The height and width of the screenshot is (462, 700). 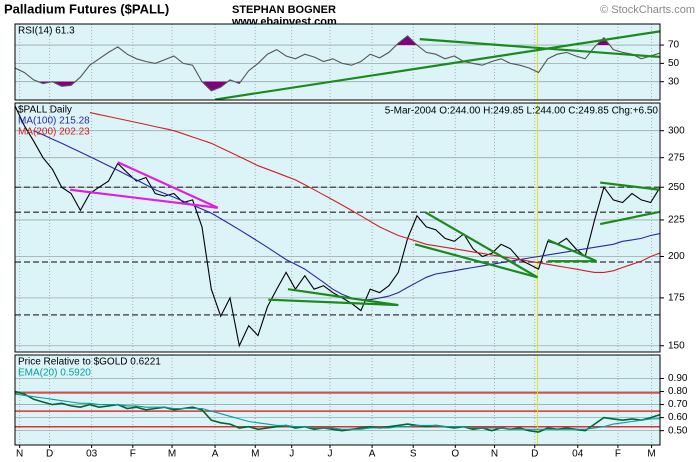 What do you see at coordinates (676, 298) in the screenshot?
I see `y-tick-label: 175` at bounding box center [676, 298].